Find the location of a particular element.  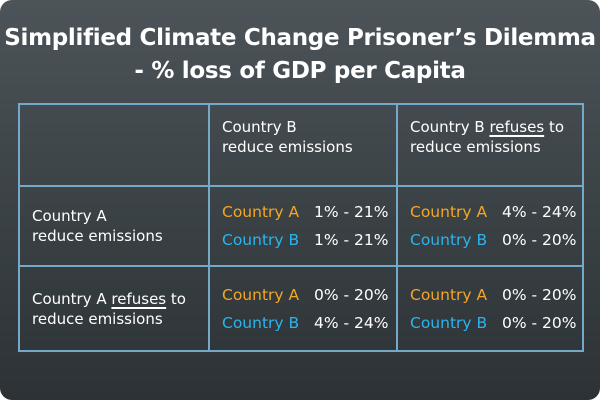

payoff-cell: Country A 4% - 24% Country B 0% - 20% is located at coordinates (490, 226).